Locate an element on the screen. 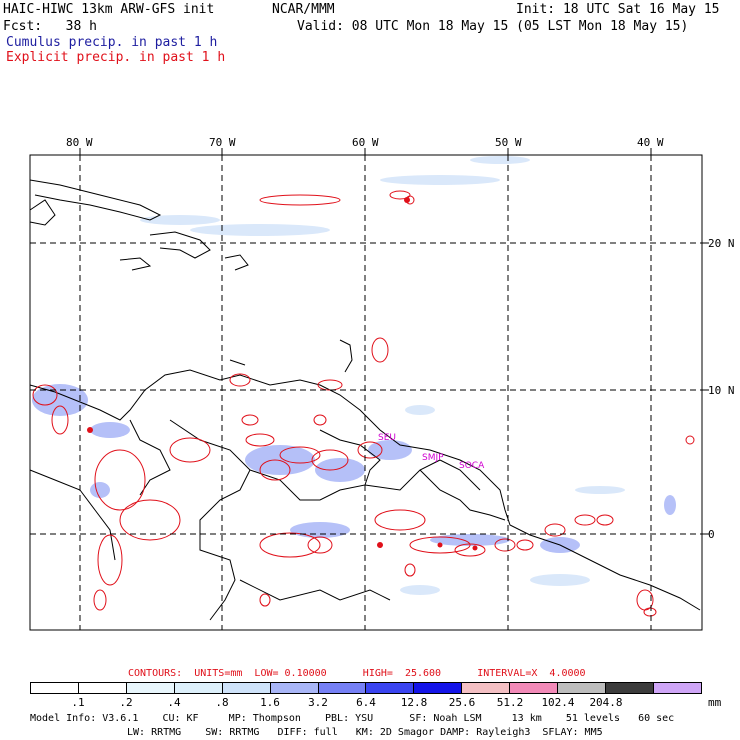  colorbar-tick-label: .1 is located at coordinates (78, 702).